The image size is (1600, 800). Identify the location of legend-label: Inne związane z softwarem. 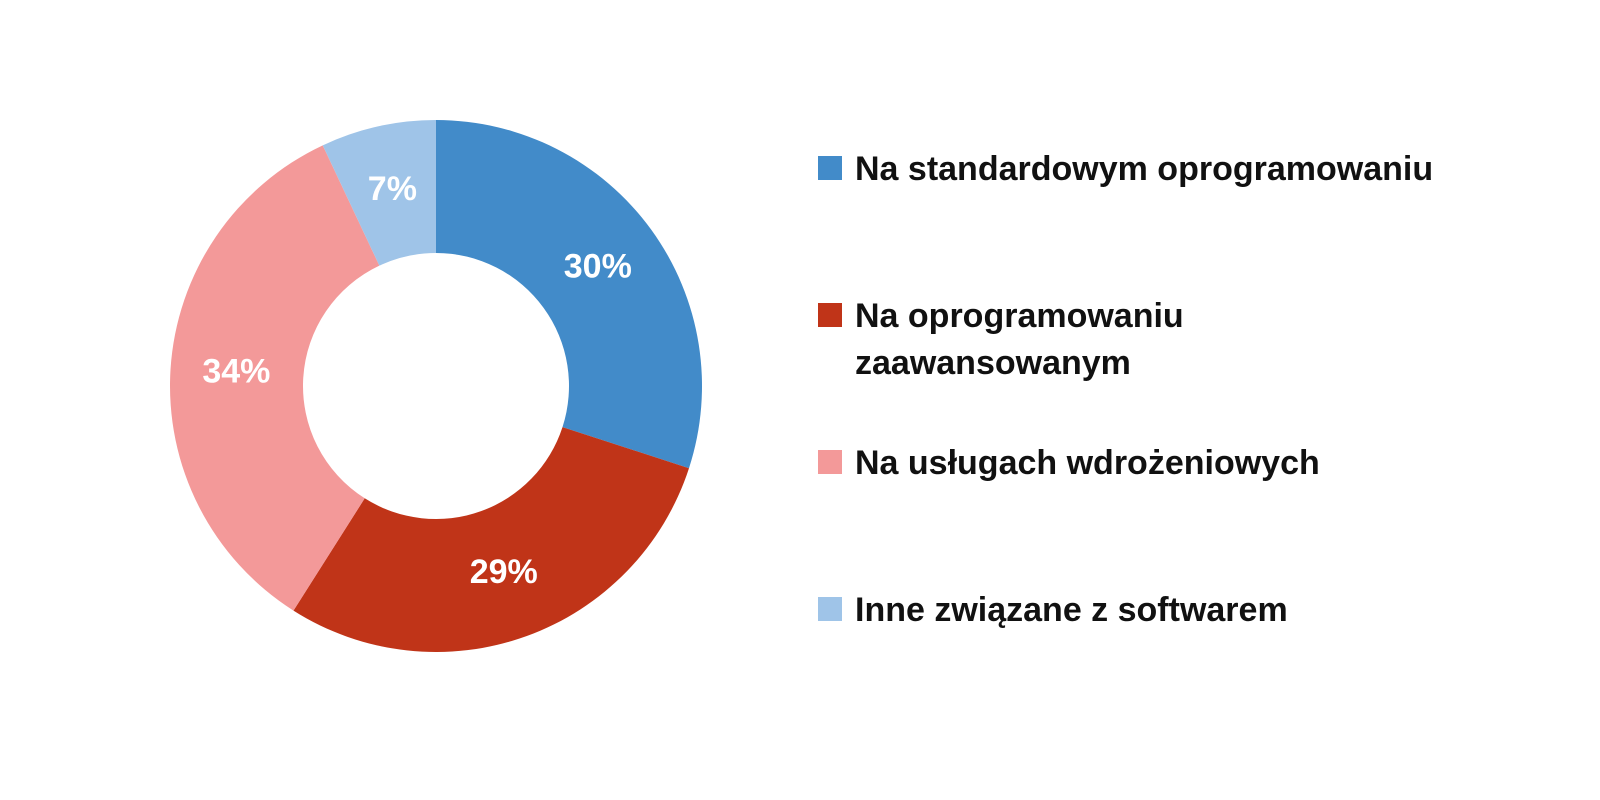
(1071, 610).